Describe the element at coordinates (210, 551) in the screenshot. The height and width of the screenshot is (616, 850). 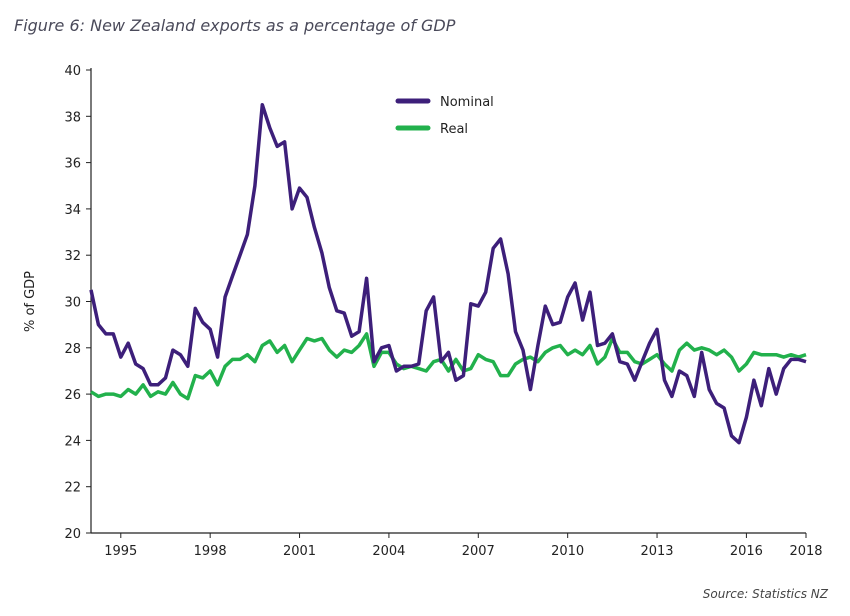
I see `x-tick-label: 1998` at that location.